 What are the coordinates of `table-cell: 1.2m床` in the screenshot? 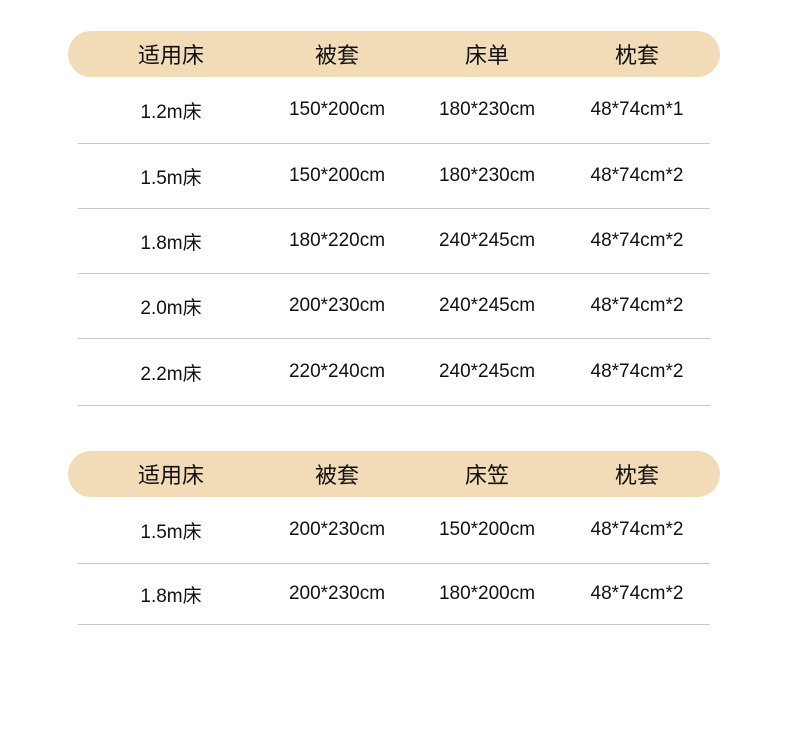 It's located at (171, 112).